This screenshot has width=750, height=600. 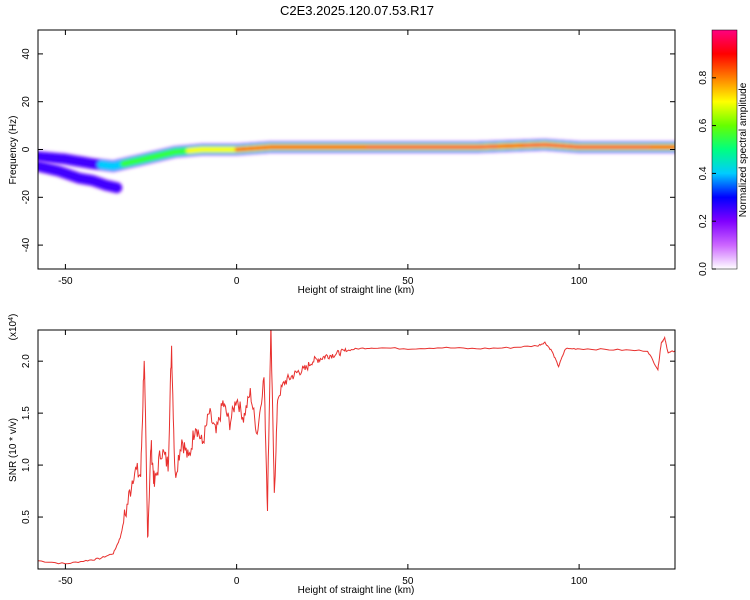 I want to click on spectrogram-image, so click(x=356, y=166).